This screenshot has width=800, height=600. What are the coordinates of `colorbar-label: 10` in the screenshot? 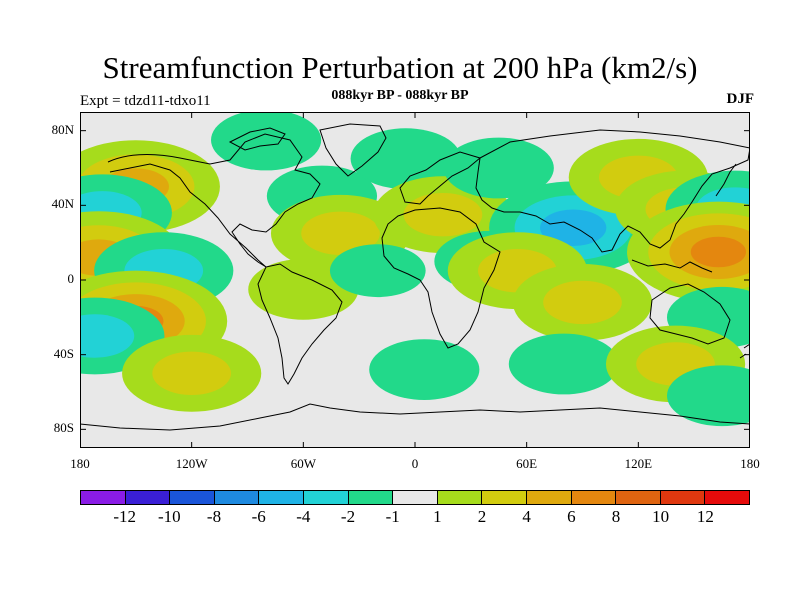 It's located at (661, 516).